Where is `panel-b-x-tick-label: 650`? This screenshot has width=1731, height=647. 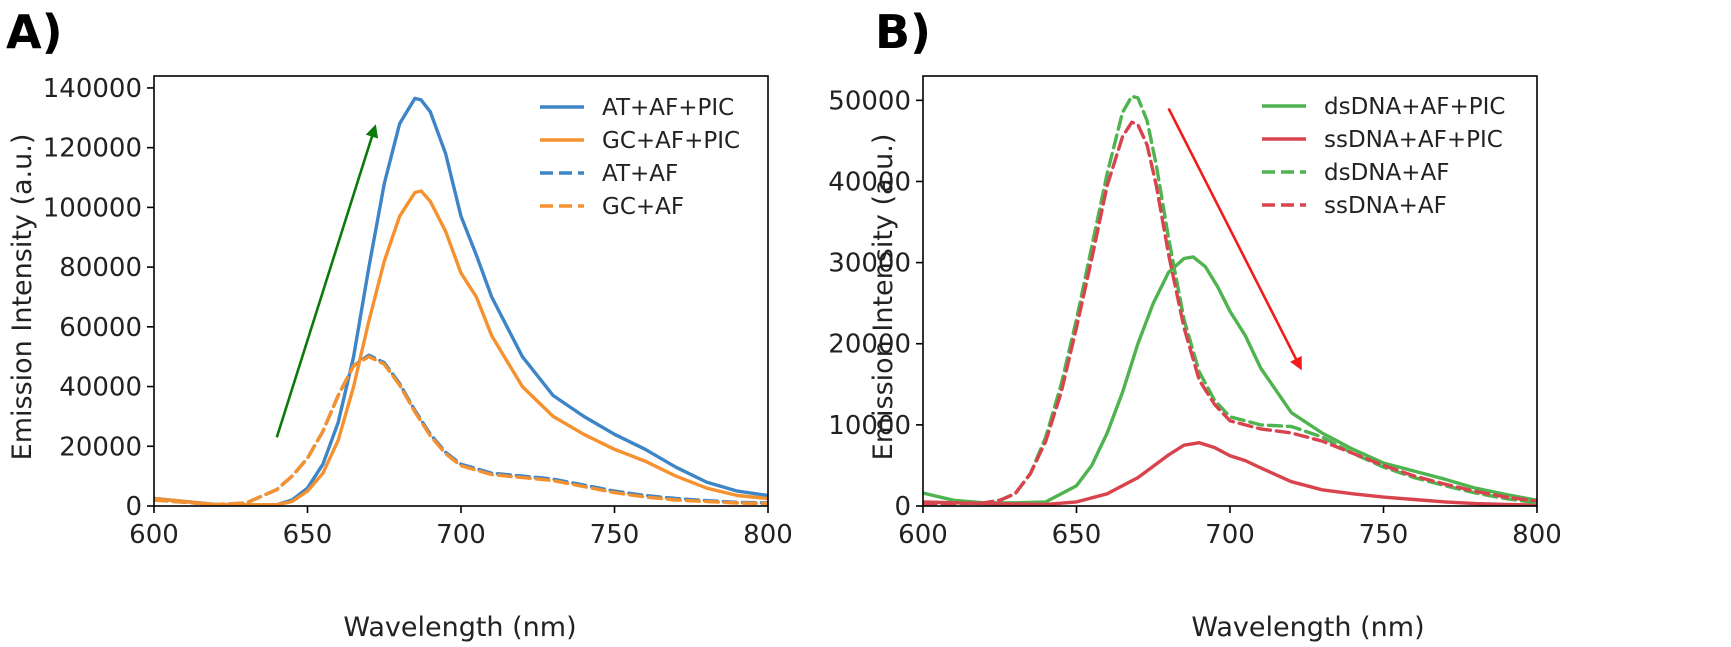 panel-b-x-tick-label: 650 is located at coordinates (1077, 535).